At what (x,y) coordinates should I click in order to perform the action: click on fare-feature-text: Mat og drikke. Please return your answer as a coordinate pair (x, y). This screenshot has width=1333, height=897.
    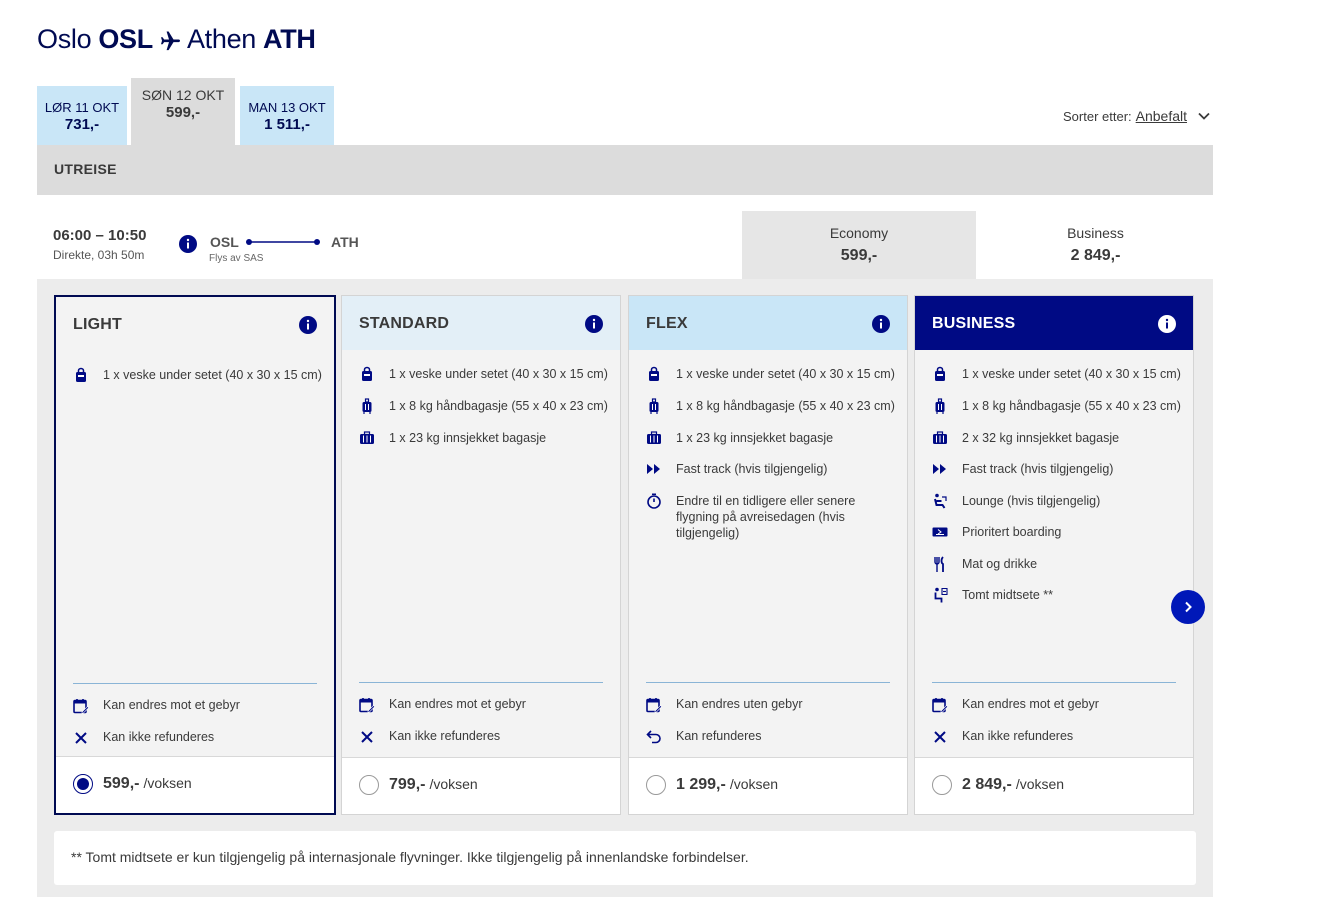
    Looking at the image, I should click on (1000, 564).